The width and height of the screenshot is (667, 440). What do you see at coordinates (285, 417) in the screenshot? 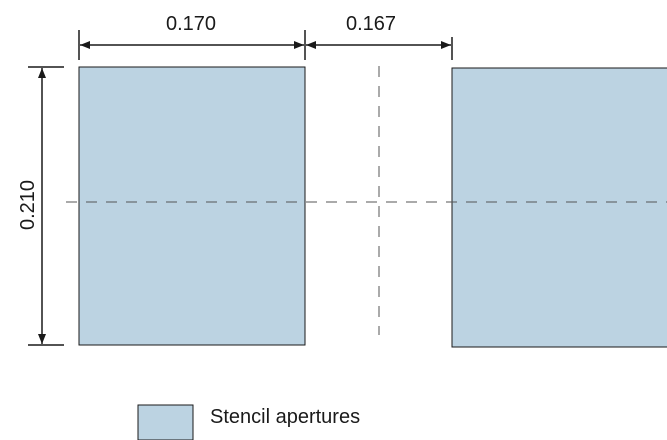
I see `legend-label: Stencil apertures` at bounding box center [285, 417].